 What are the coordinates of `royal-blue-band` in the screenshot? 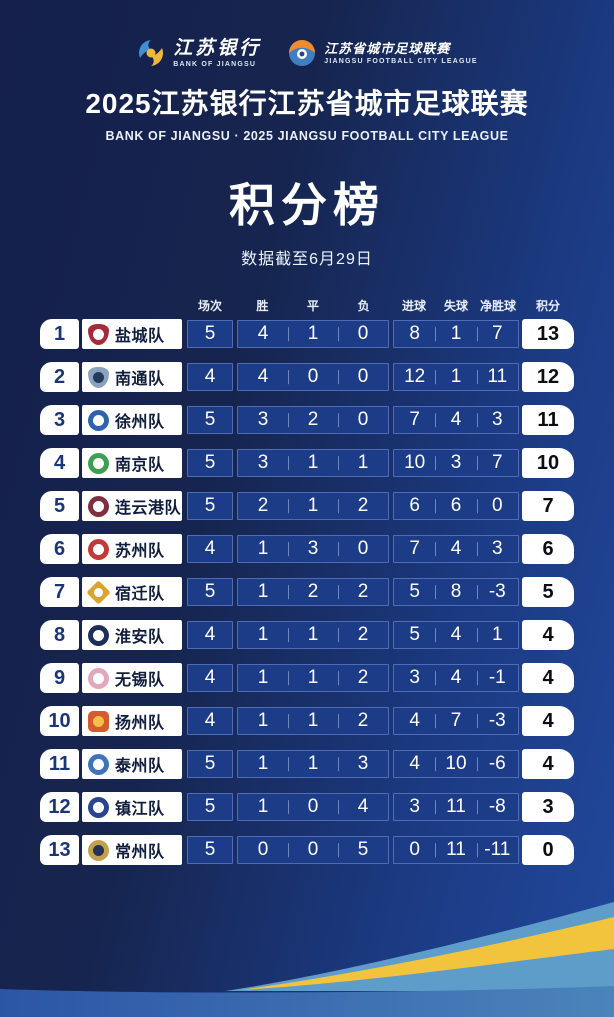 It's located at (307, 1001).